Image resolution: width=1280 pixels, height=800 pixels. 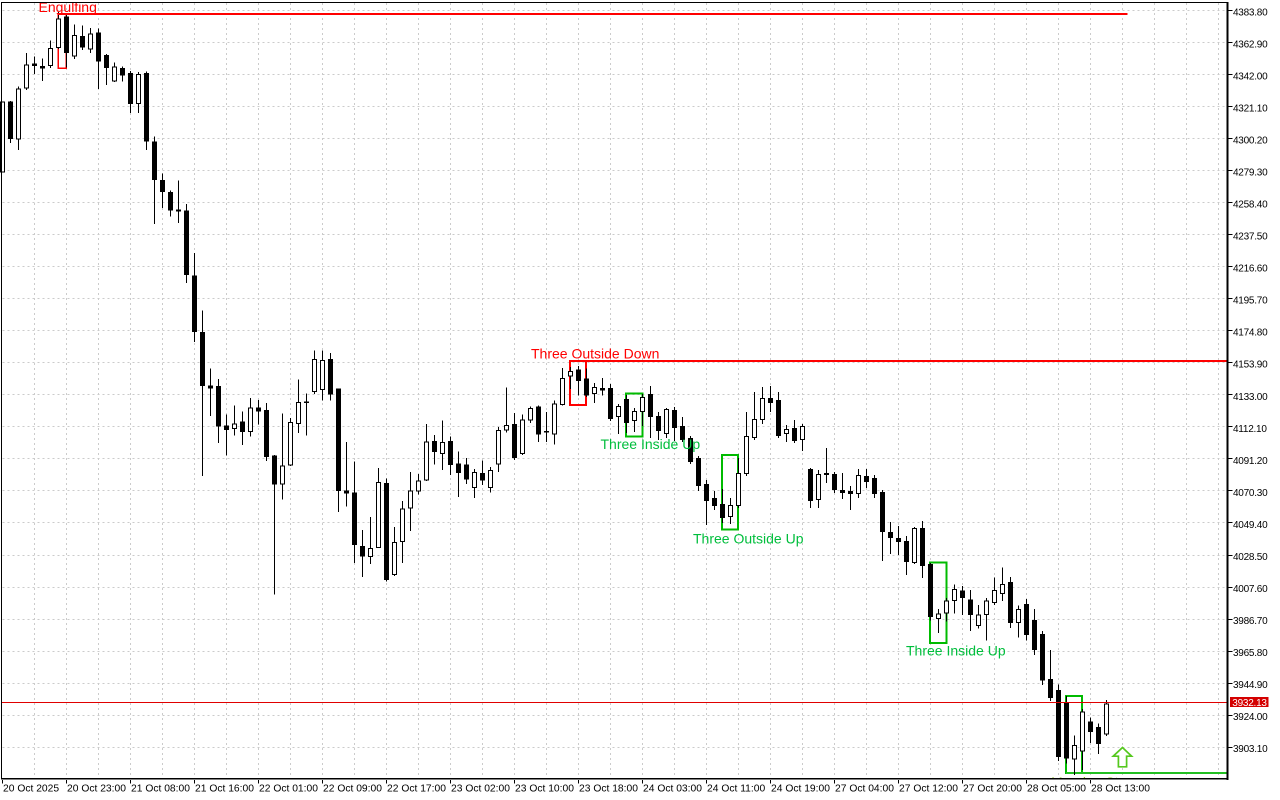 I want to click on svg-text: 4258.40, so click(x=1250, y=205).